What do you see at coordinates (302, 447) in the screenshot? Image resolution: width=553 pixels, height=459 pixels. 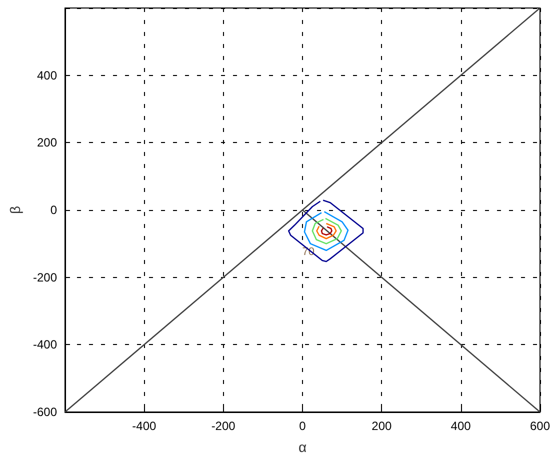 I see `x-axis-title: α` at bounding box center [302, 447].